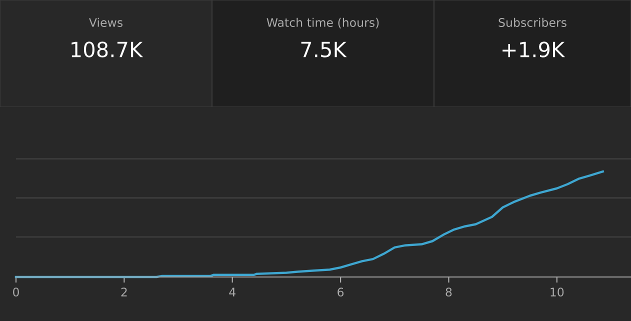 The image size is (631, 321). Describe the element at coordinates (124, 292) in the screenshot. I see `x-tick-label: 2` at that location.